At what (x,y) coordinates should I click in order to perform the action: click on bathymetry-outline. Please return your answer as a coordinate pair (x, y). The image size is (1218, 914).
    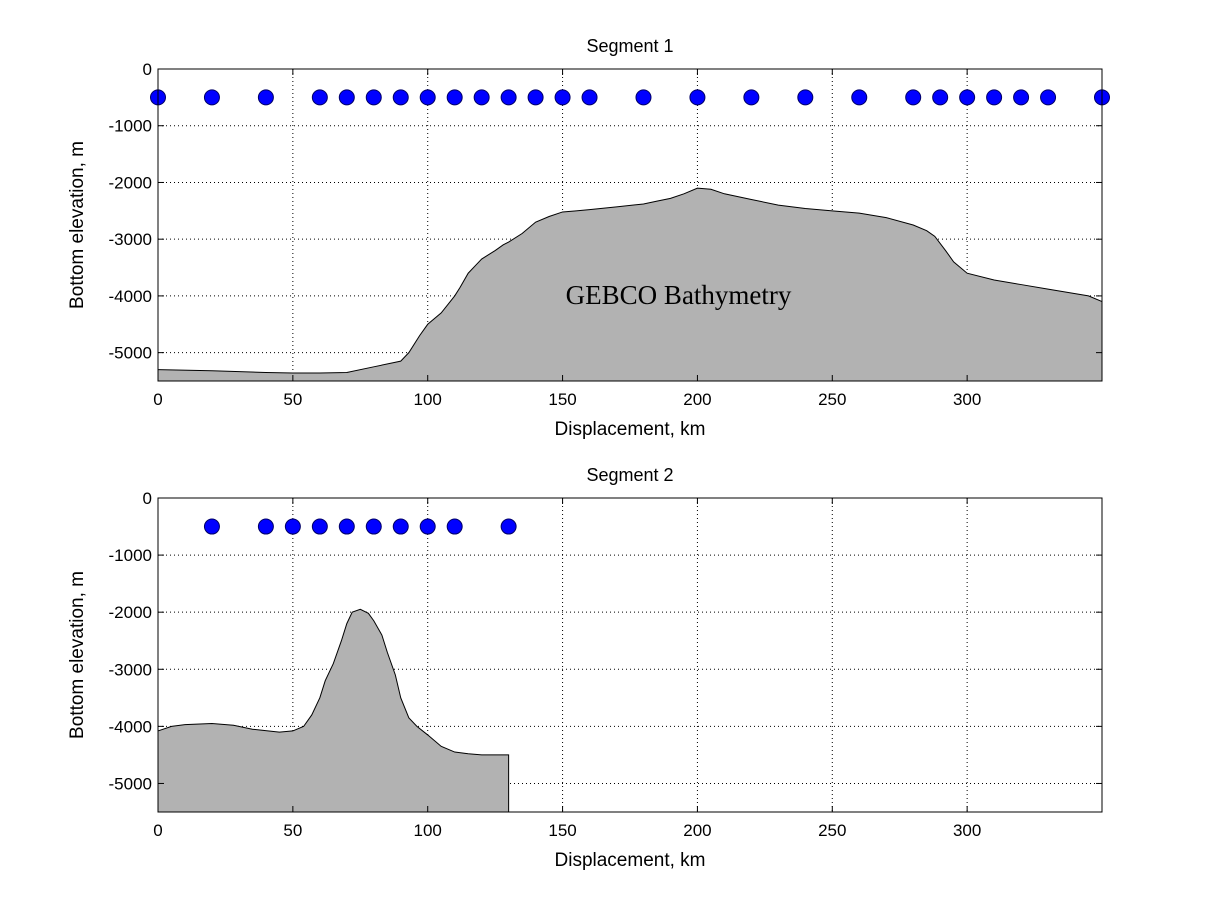
    Looking at the image, I should click on (333, 710).